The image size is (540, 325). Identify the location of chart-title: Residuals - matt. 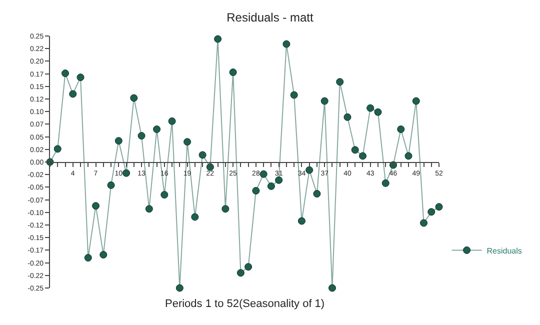
(270, 17).